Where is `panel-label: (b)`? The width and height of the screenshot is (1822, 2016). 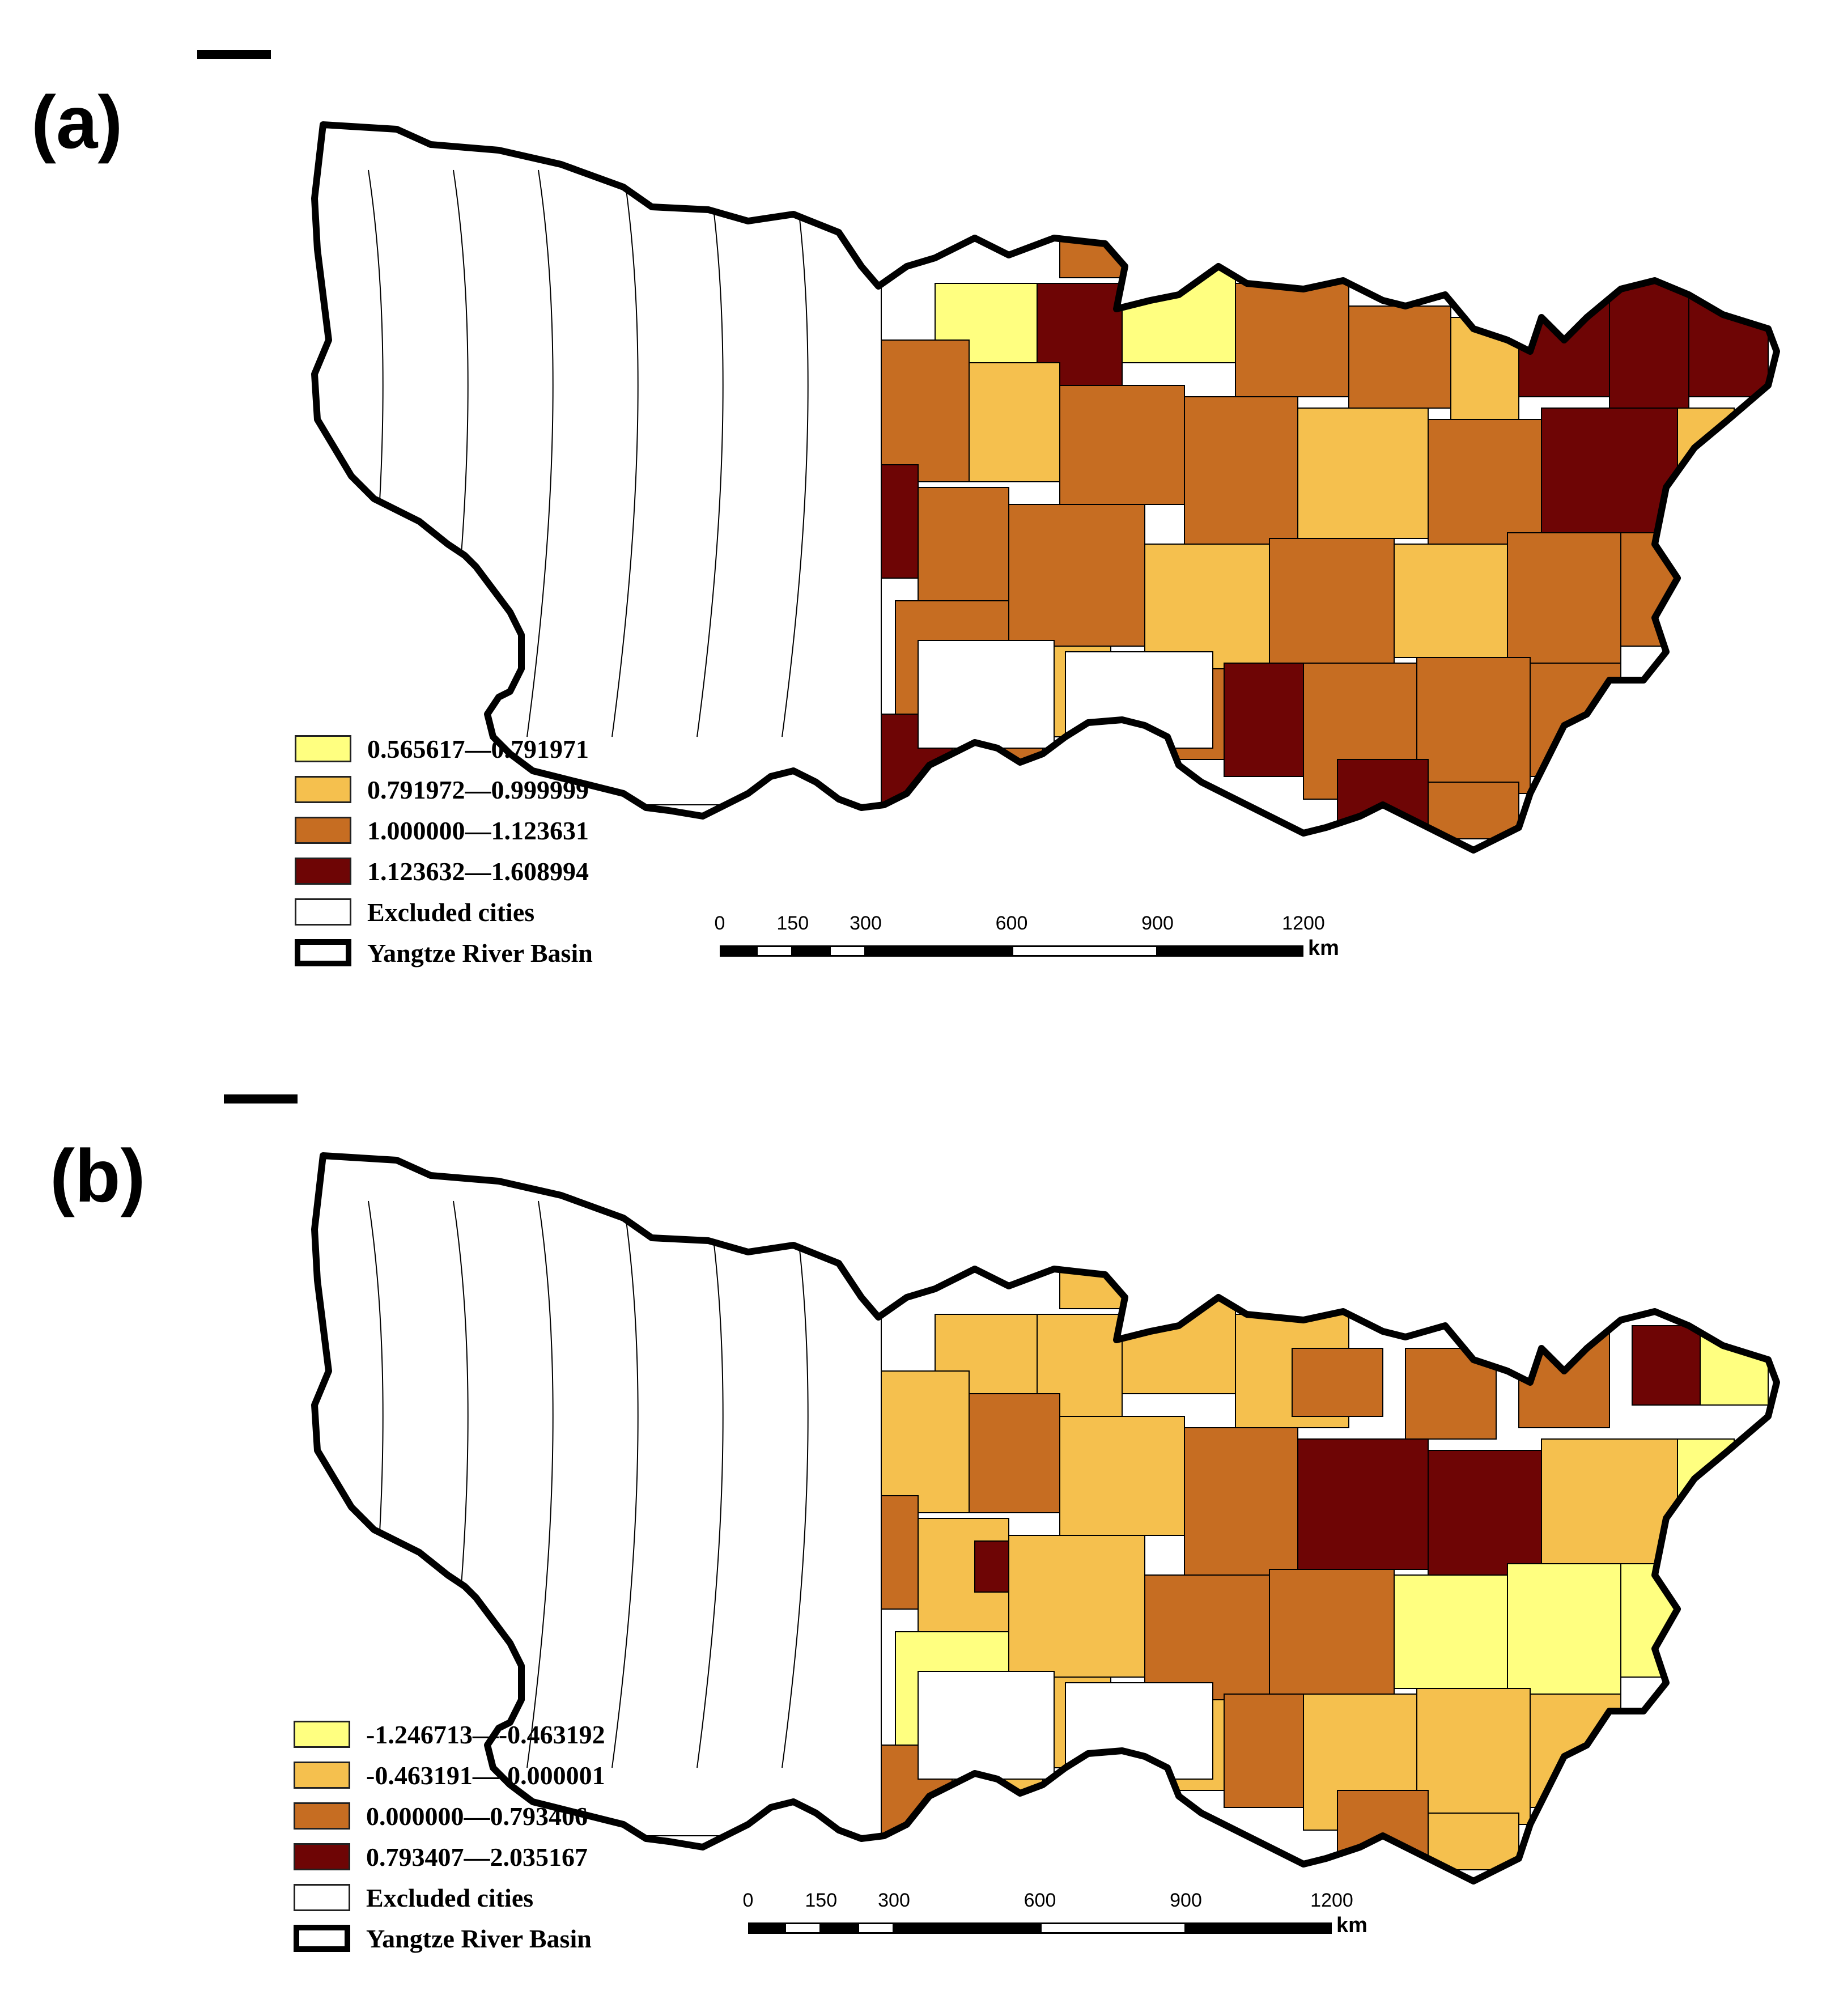
panel-label: (b) is located at coordinates (98, 1176).